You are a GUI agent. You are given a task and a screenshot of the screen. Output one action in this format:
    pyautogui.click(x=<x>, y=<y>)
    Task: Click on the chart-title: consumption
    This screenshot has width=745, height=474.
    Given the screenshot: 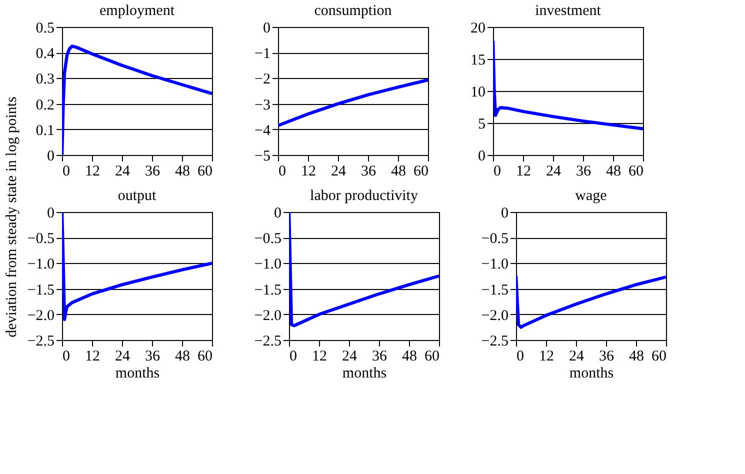 What is the action you would take?
    pyautogui.click(x=353, y=11)
    